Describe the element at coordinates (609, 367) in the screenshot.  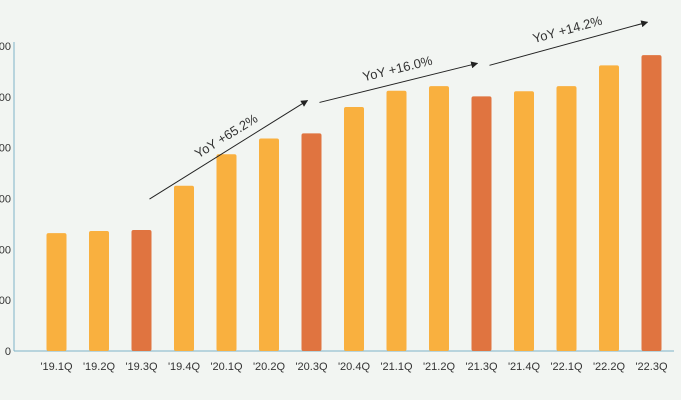
I see `x-tick-label: '22.2Q` at that location.